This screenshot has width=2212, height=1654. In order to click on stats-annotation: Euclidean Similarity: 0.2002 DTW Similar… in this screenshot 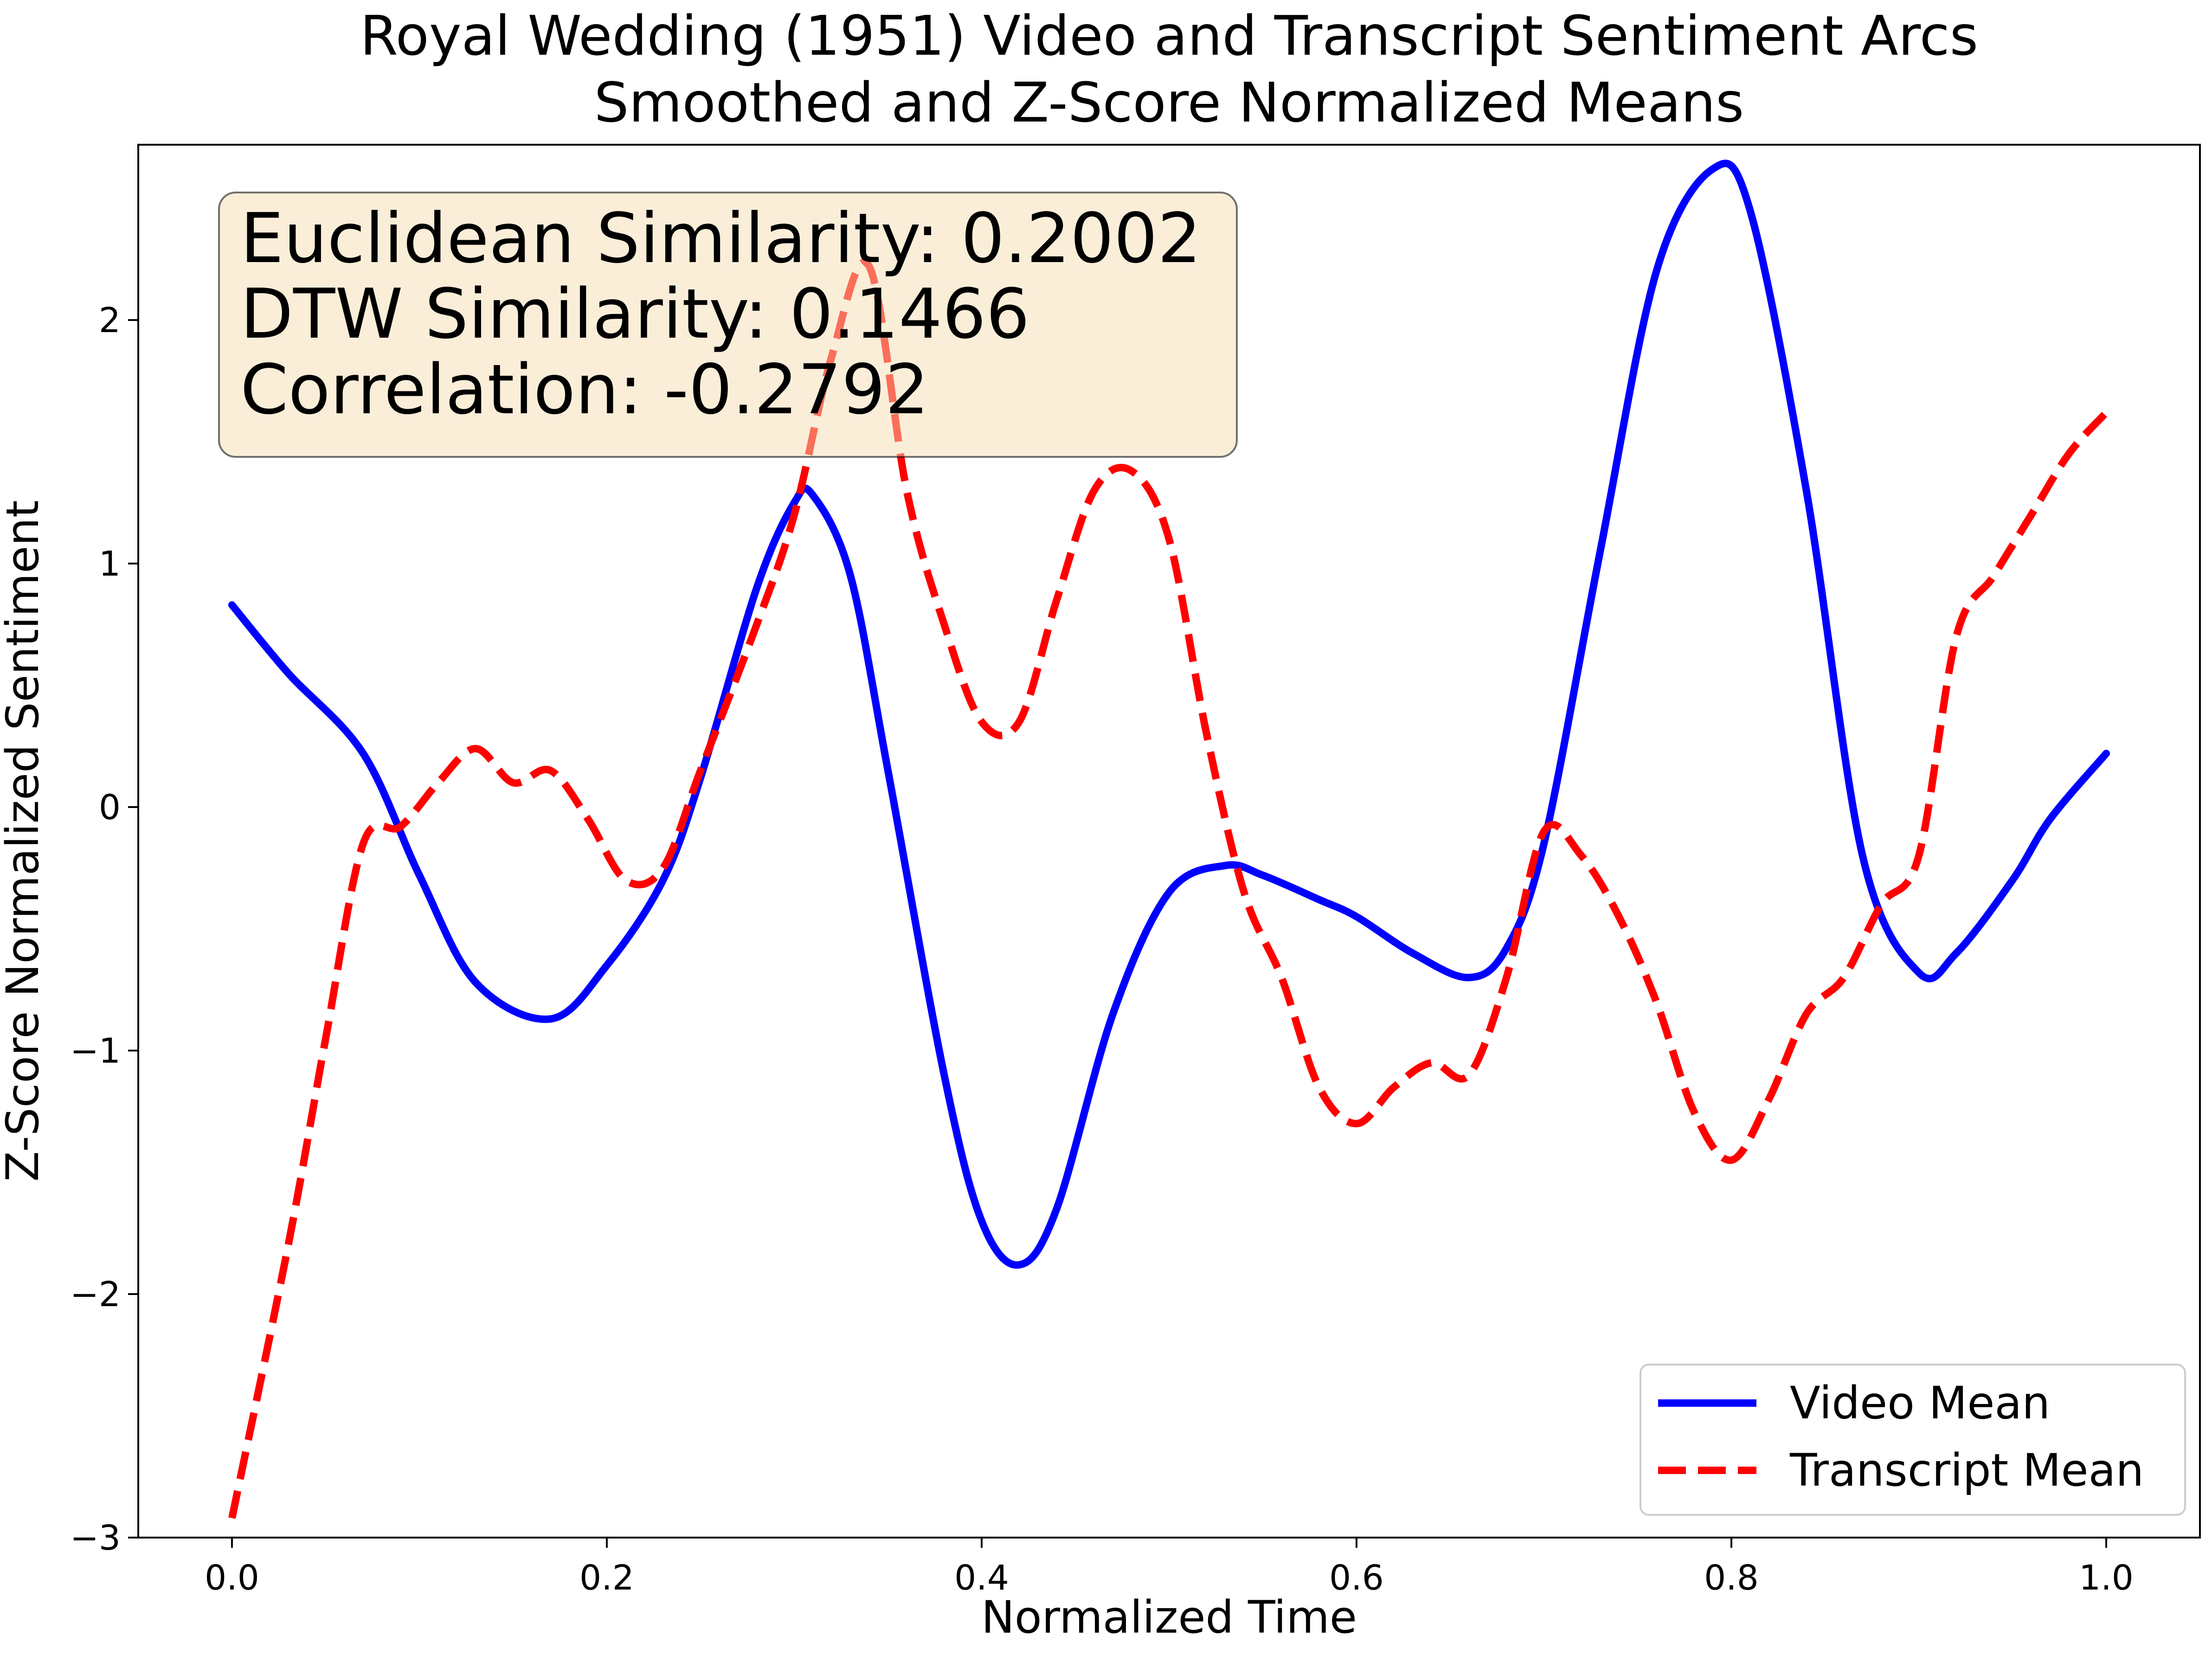, I will do `click(728, 325)`.